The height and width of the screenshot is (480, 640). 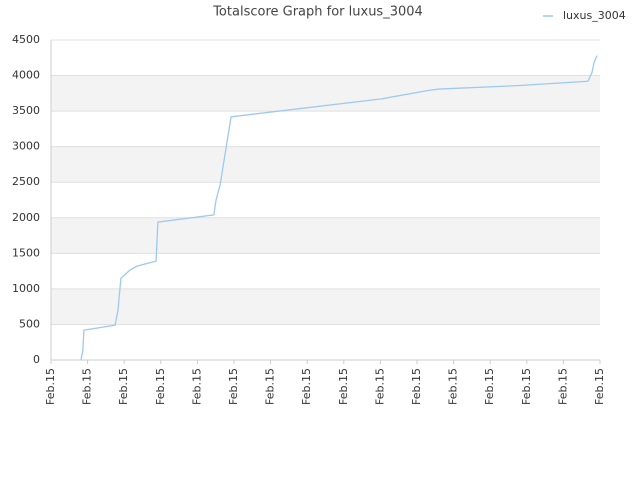 What do you see at coordinates (36, 359) in the screenshot?
I see `y-tick-label: 0` at bounding box center [36, 359].